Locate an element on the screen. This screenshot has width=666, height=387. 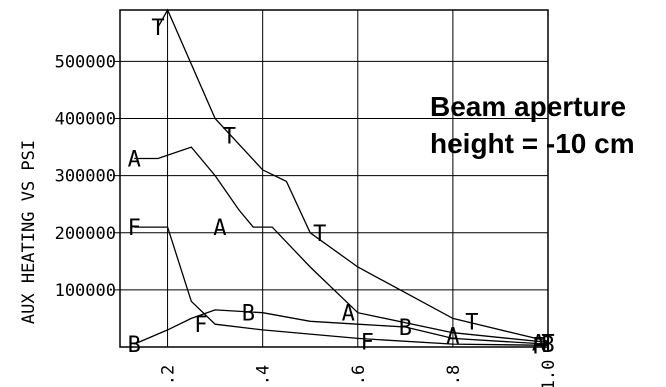
y-tick-label: 100000 is located at coordinates (85, 291).